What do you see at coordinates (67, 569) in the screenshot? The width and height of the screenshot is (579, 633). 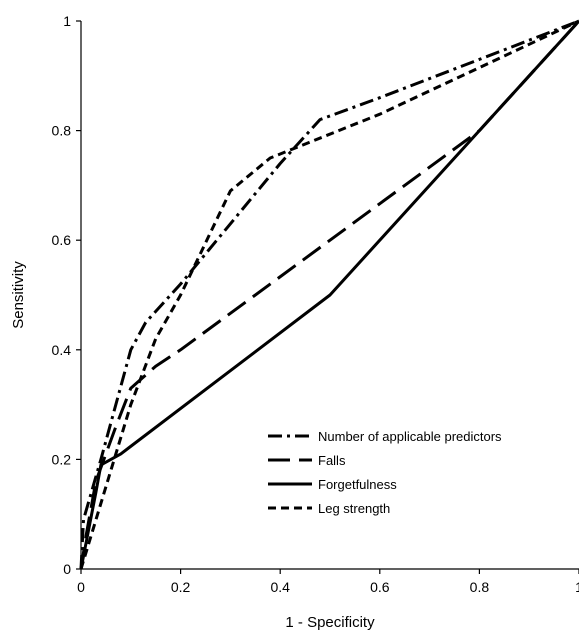 I see `y-tick-label: 0` at bounding box center [67, 569].